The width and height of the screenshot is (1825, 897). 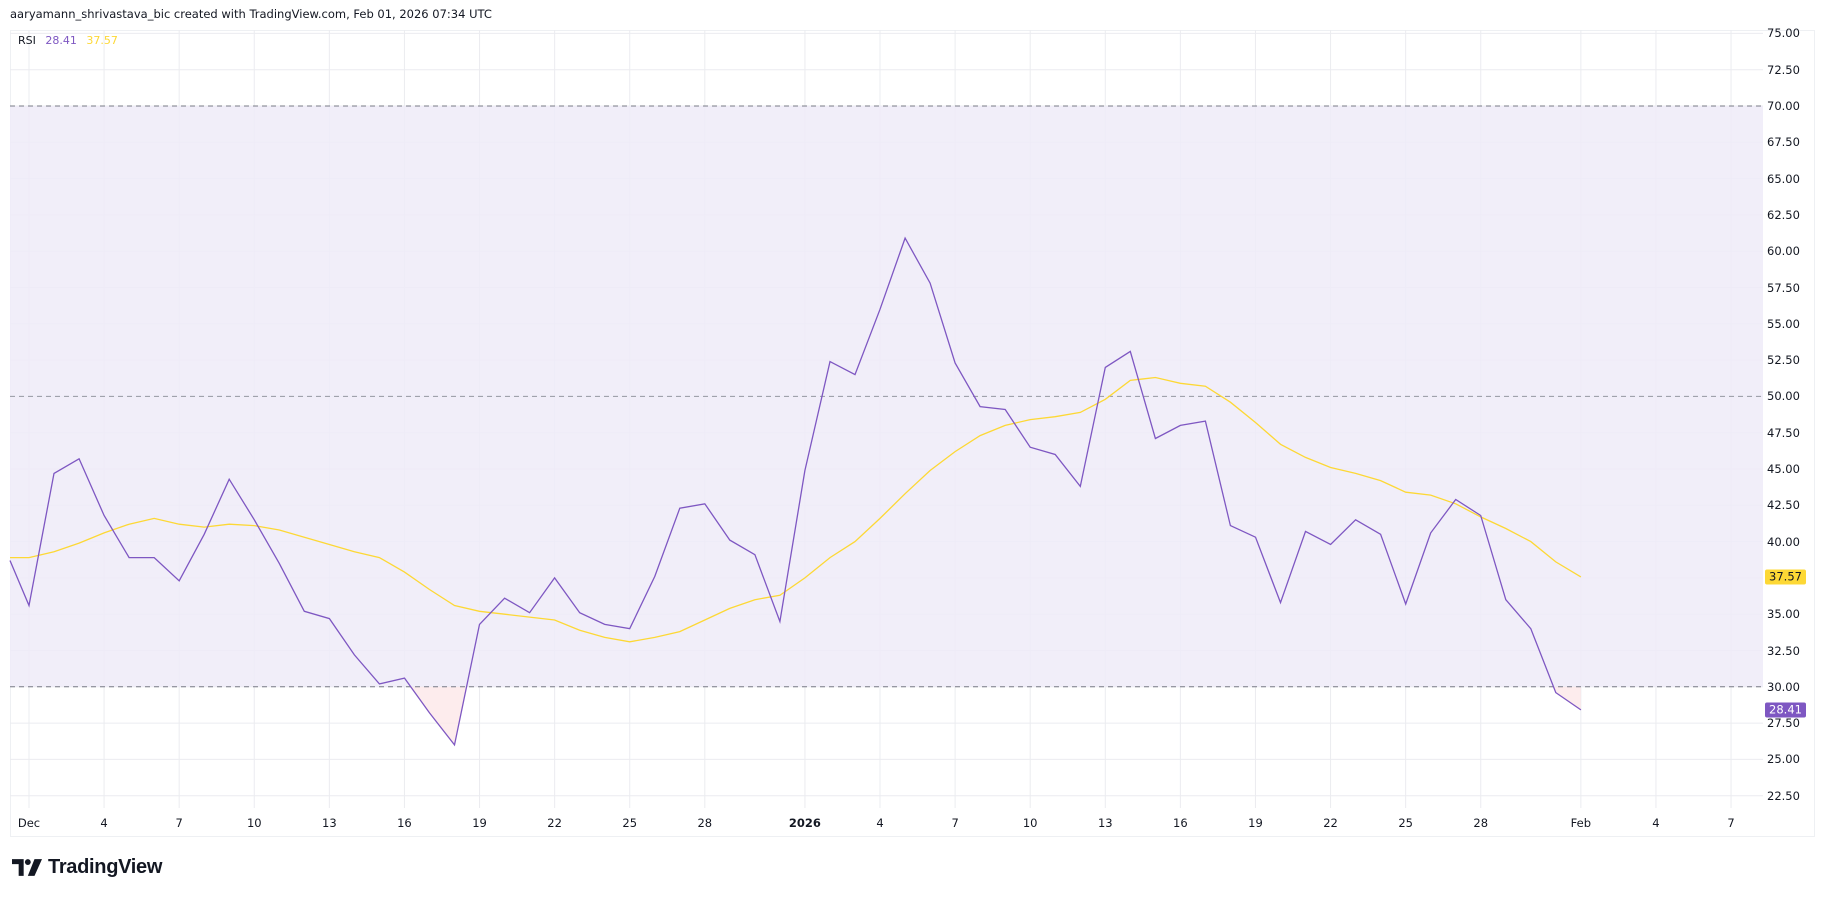 What do you see at coordinates (1783, 469) in the screenshot?
I see `y-axis-label: 45.00` at bounding box center [1783, 469].